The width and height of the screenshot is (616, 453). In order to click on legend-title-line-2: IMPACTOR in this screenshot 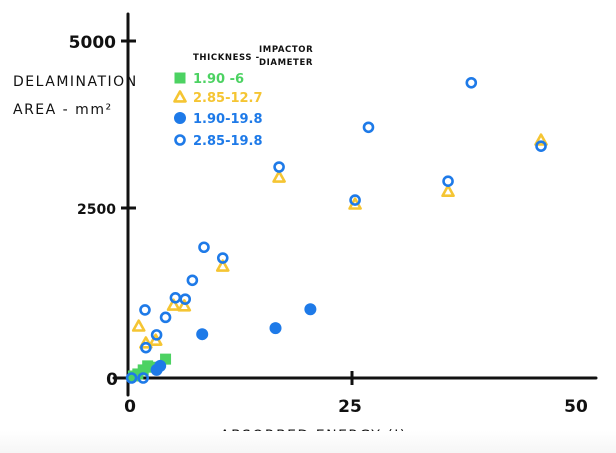, I will do `click(286, 50)`.